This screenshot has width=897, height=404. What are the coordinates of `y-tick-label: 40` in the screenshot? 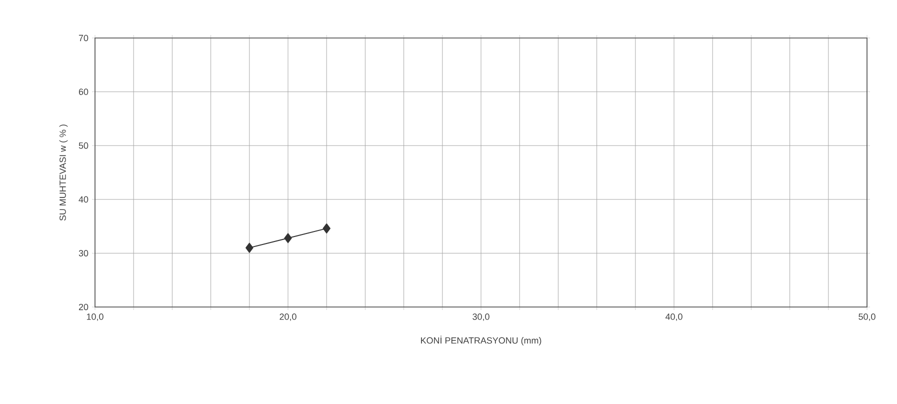 It's located at (83, 199).